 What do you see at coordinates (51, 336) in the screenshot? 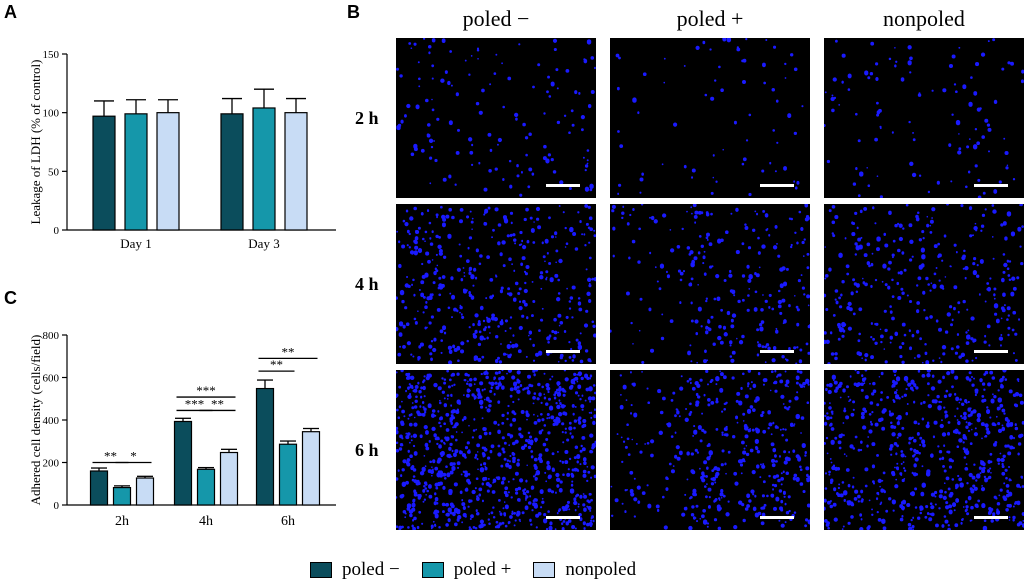
I see `y-tick-label: 800` at bounding box center [51, 336].